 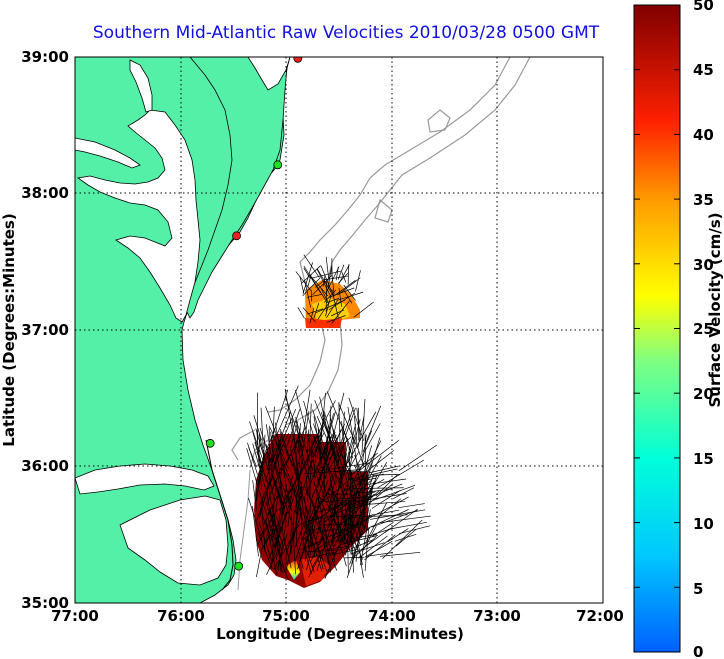 I want to click on colorbar-tick-label: 45, so click(x=703, y=70).